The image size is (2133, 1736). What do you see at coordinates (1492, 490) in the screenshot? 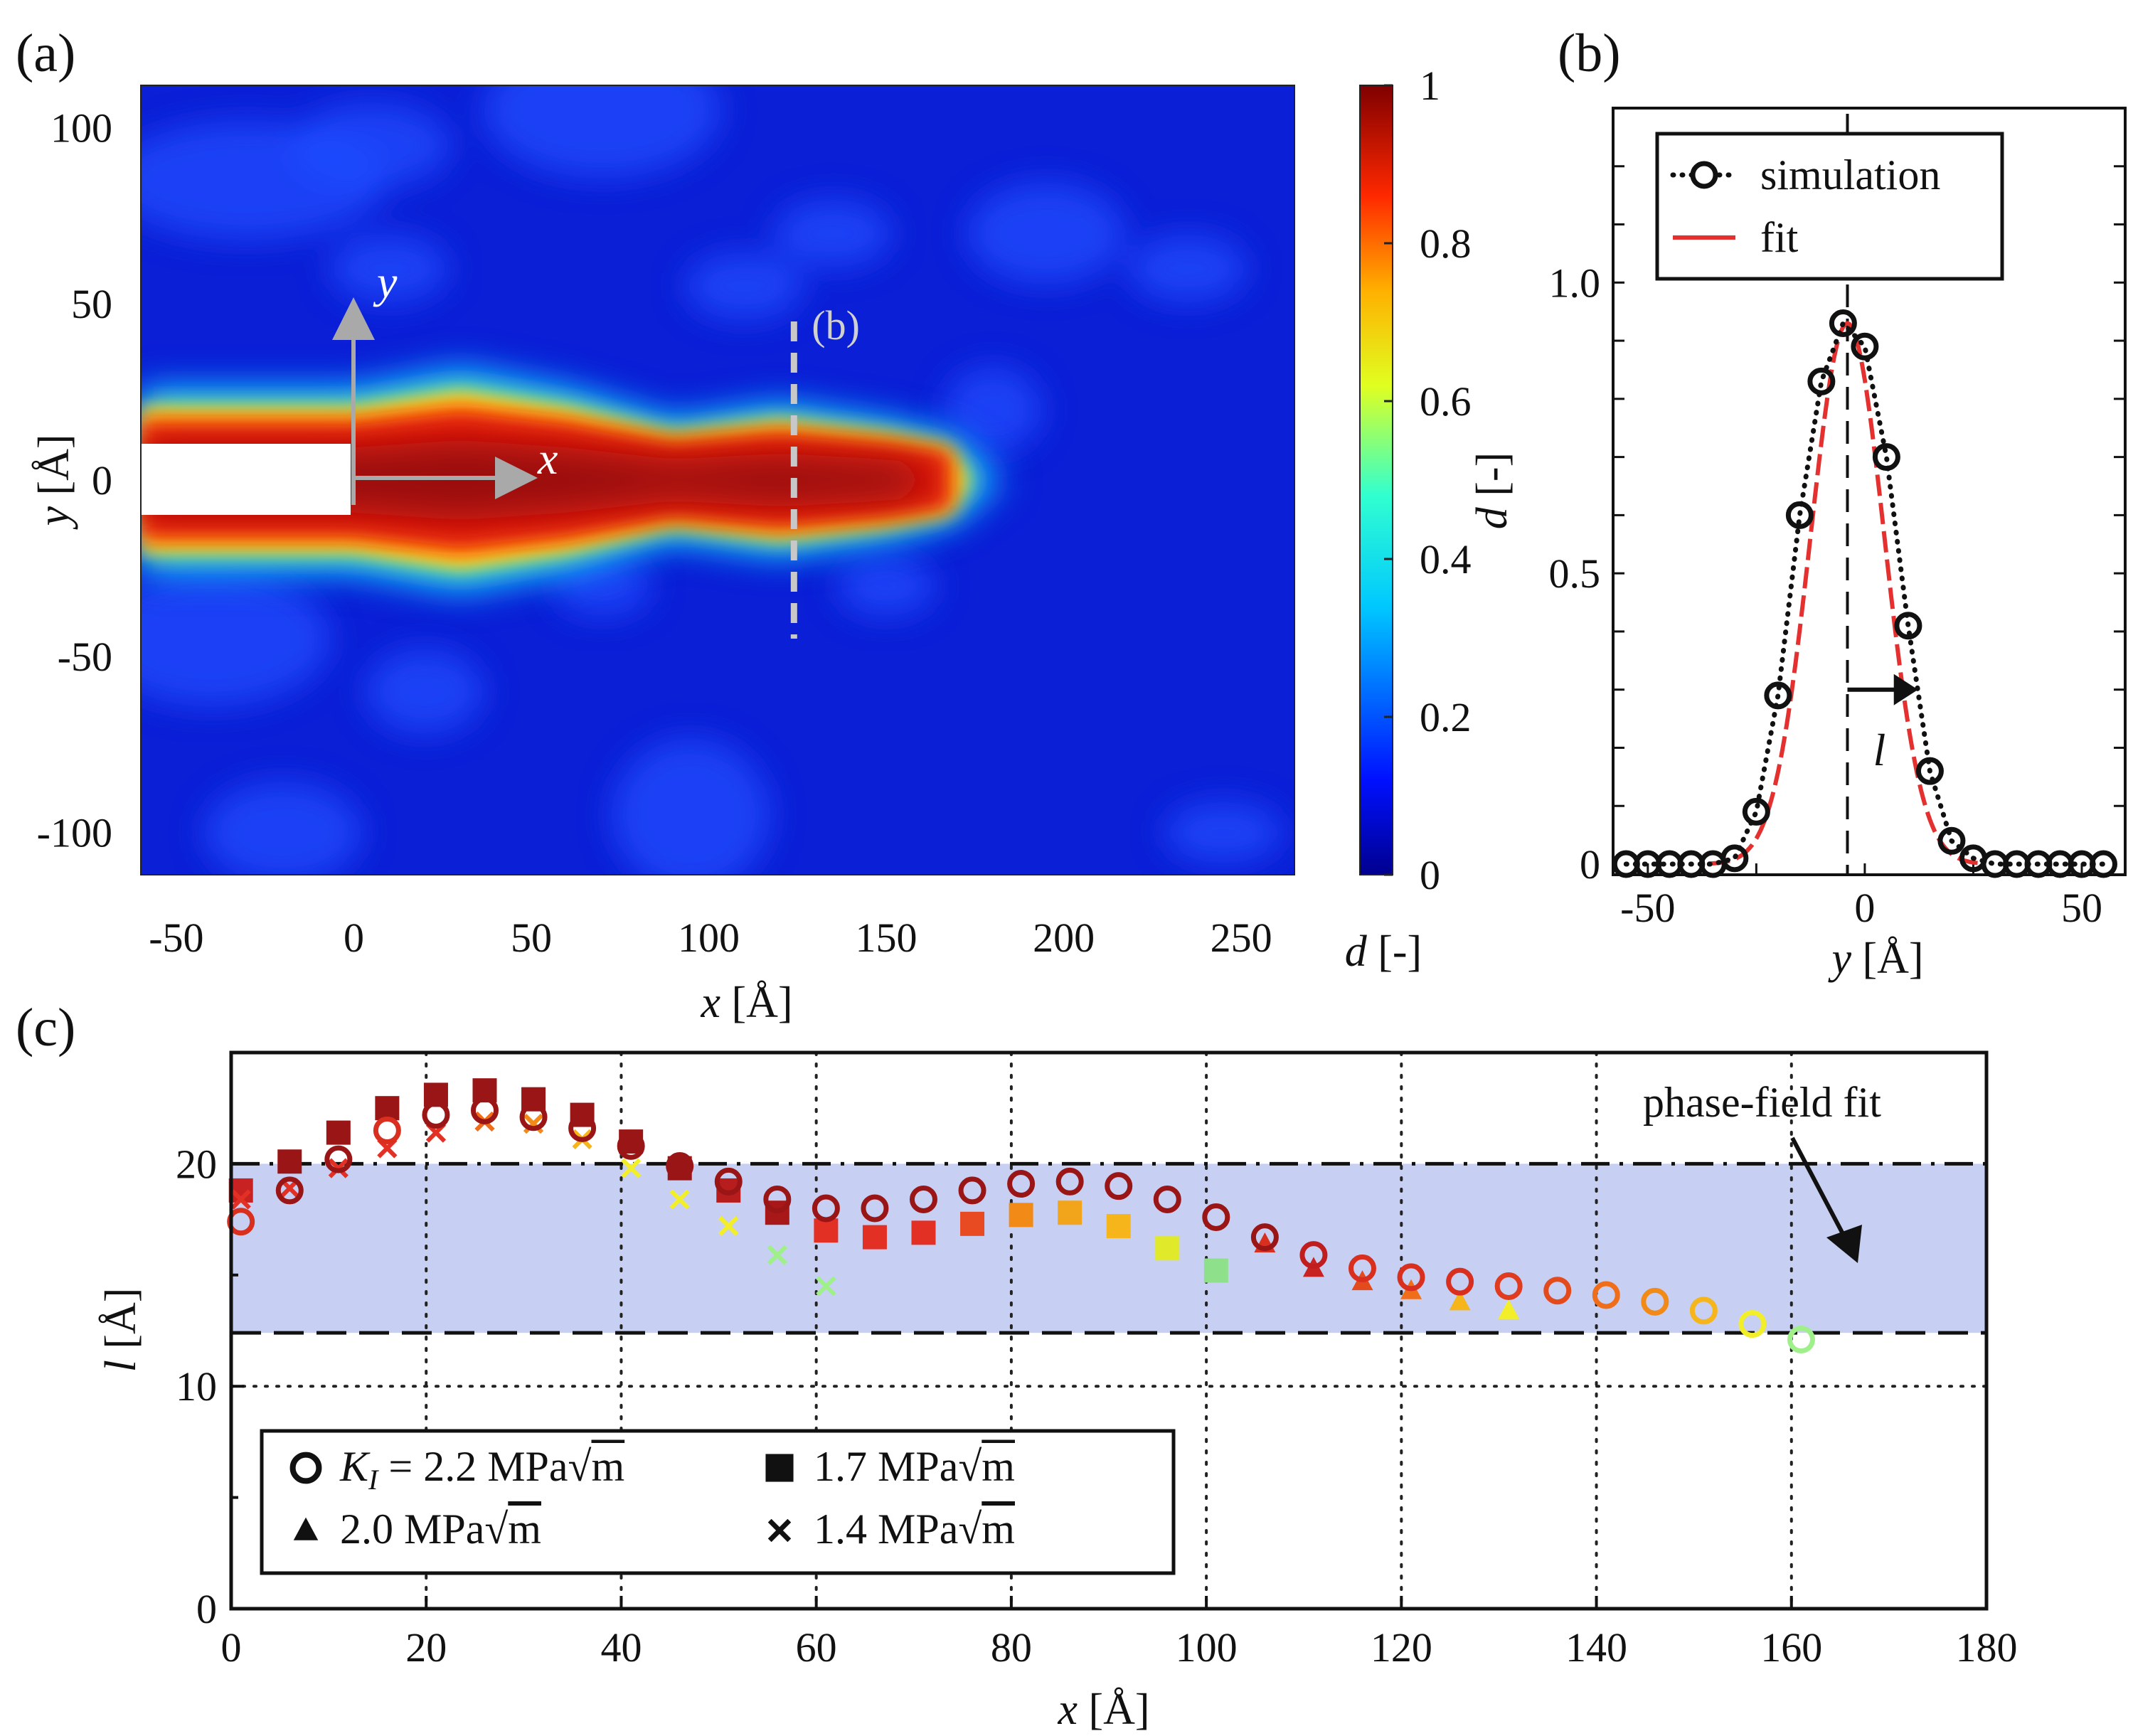
I see `profile-y-axis-label: d [-]` at bounding box center [1492, 490].